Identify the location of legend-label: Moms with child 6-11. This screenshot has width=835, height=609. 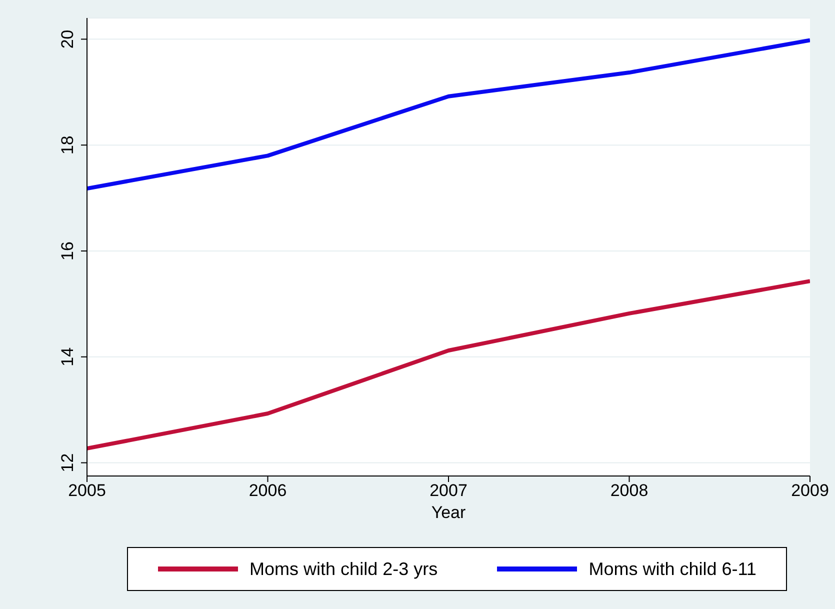
(672, 569).